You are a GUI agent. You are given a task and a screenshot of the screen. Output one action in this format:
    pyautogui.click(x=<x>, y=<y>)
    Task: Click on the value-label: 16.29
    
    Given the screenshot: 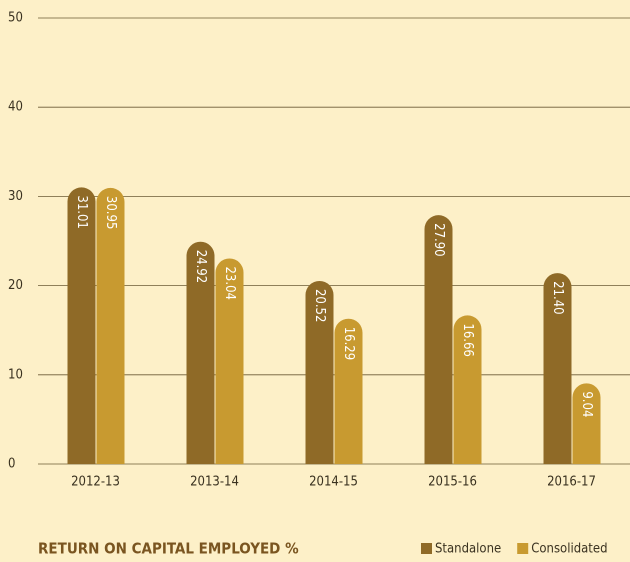 What is the action you would take?
    pyautogui.click(x=348, y=343)
    